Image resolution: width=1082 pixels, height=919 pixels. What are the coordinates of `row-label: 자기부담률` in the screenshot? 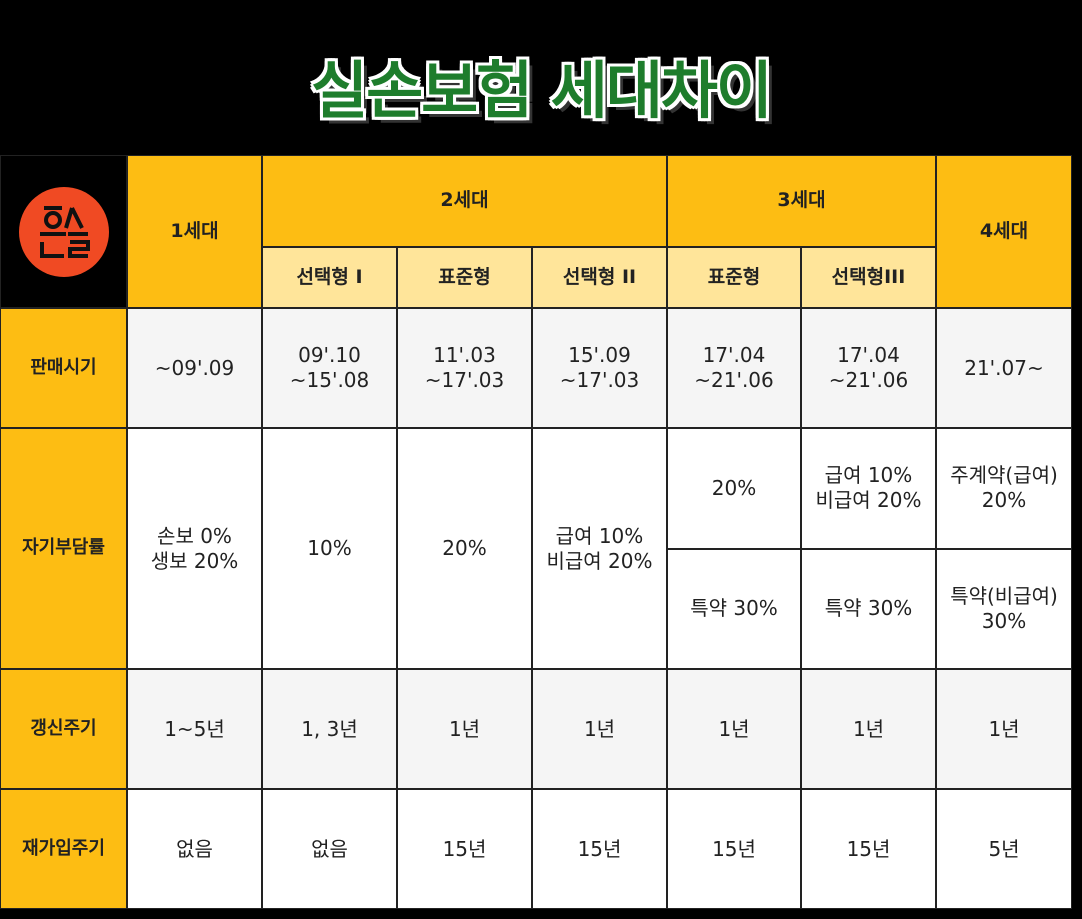 It's located at (63, 548).